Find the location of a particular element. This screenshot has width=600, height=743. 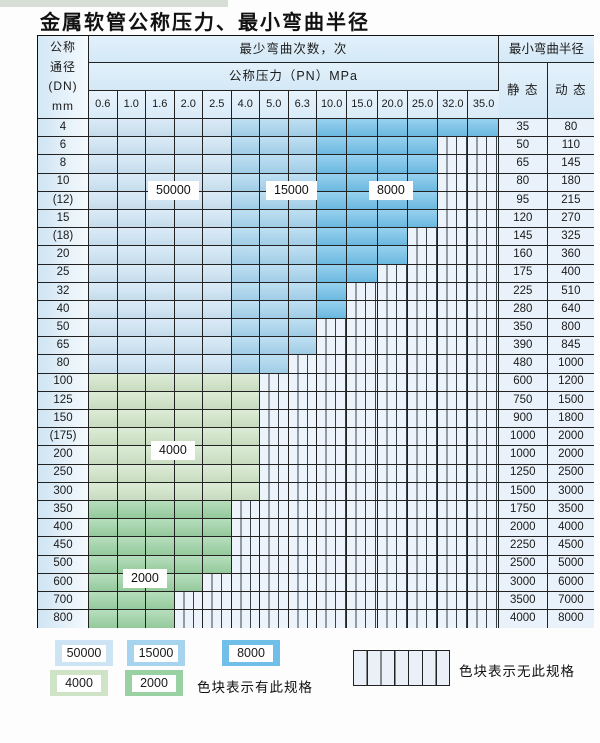

dynamic-value-cell: 845 is located at coordinates (570, 346).